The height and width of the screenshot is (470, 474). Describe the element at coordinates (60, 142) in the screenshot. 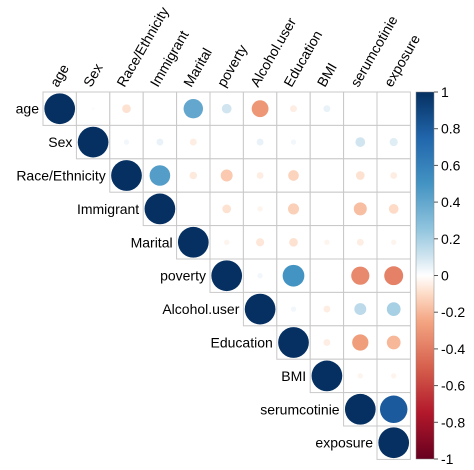

I see `row-label: Sex` at that location.